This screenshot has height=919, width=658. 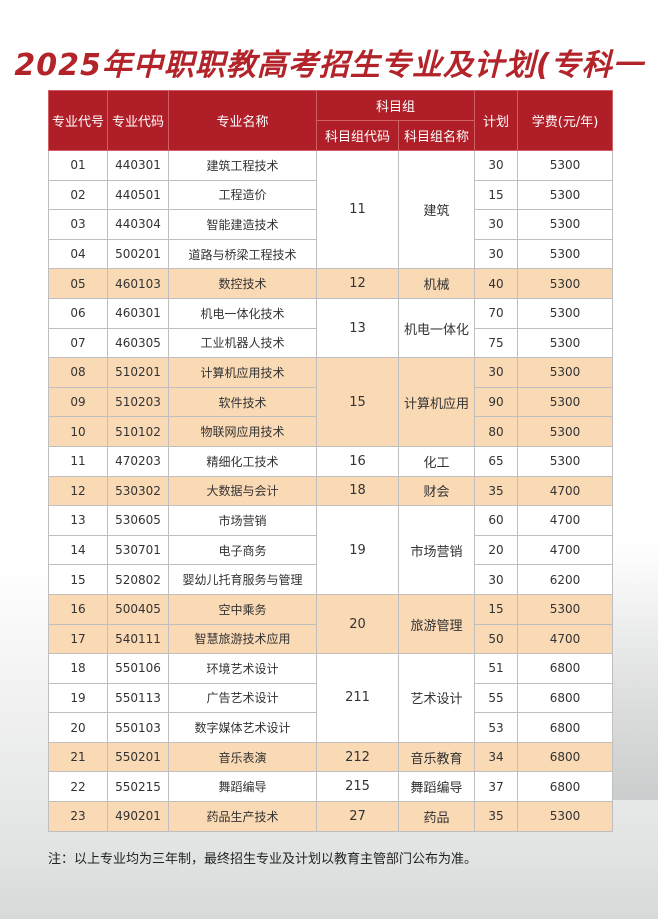 What do you see at coordinates (242, 313) in the screenshot?
I see `major-name: 机电一体化技术` at bounding box center [242, 313].